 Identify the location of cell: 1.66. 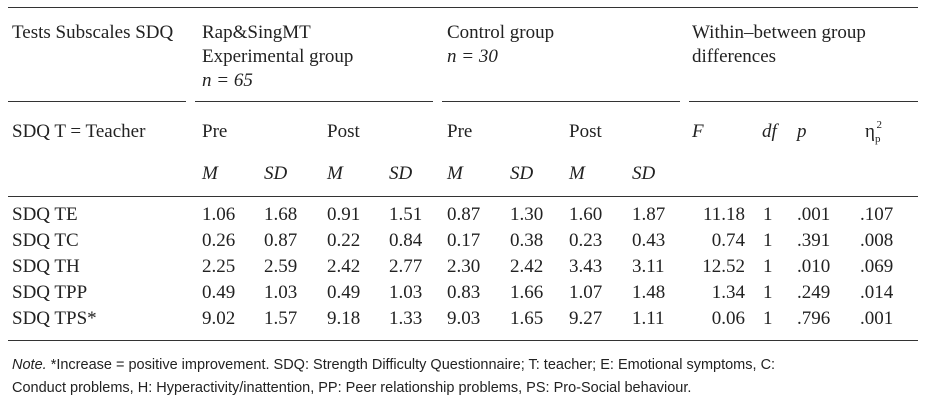
(527, 292).